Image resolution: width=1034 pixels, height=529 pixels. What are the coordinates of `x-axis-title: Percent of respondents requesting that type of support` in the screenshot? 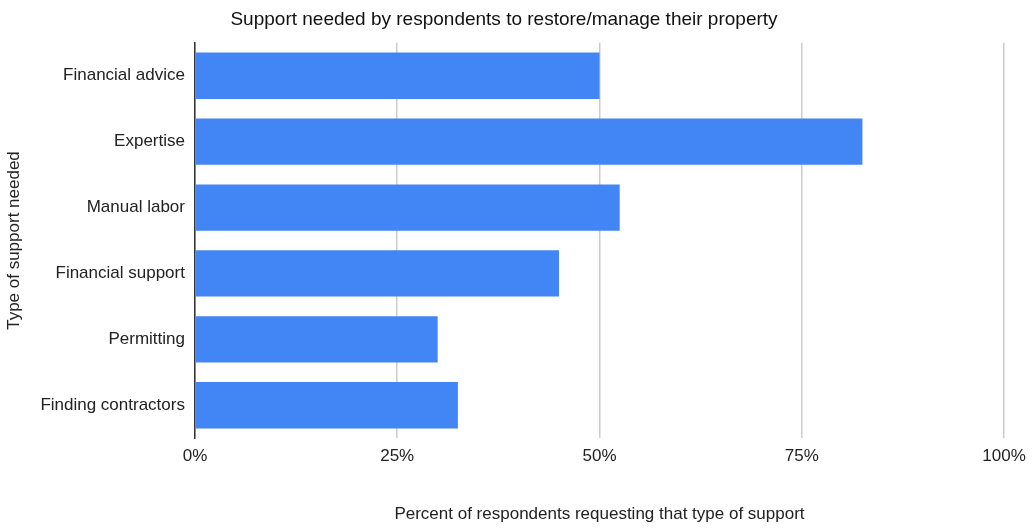 It's located at (599, 514).